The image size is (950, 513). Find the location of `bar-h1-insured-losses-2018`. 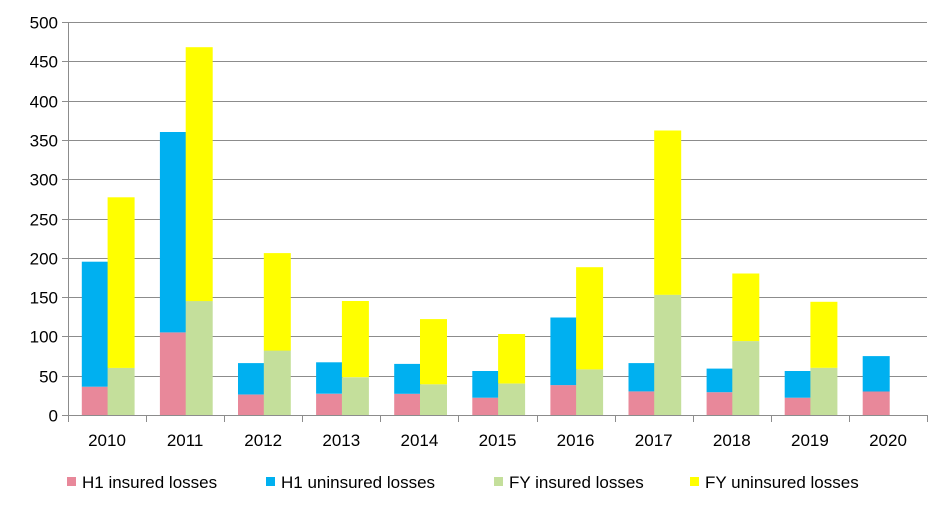

bar-h1-insured-losses-2018 is located at coordinates (720, 403).